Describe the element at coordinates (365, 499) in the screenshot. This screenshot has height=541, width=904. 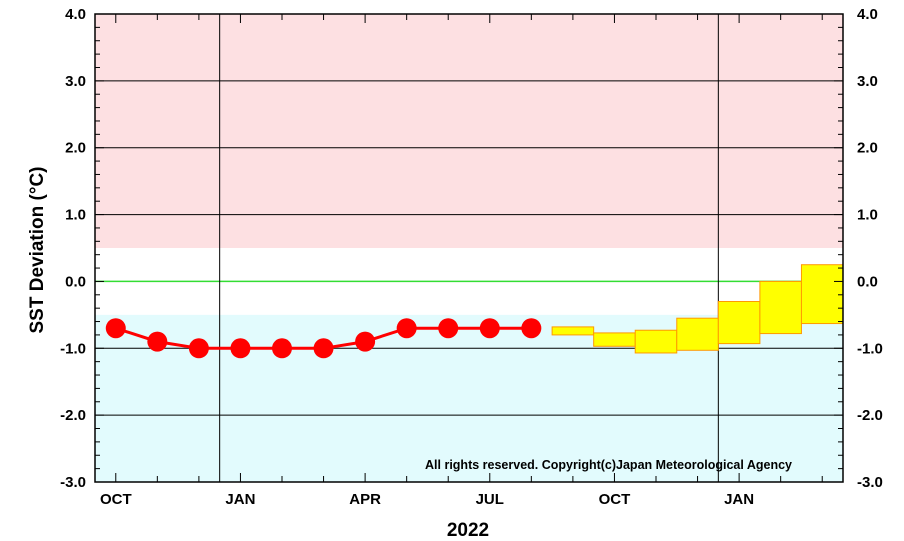
I see `x-tick-label: APR` at that location.